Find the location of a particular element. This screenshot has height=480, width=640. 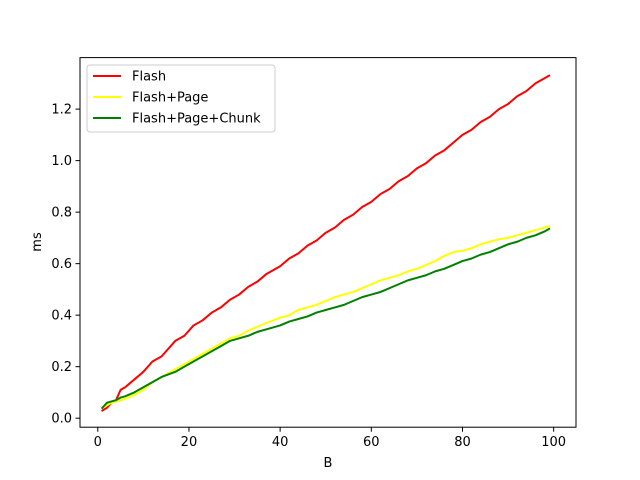

legend-label-2: Flash+Page+Chunk is located at coordinates (196, 119).